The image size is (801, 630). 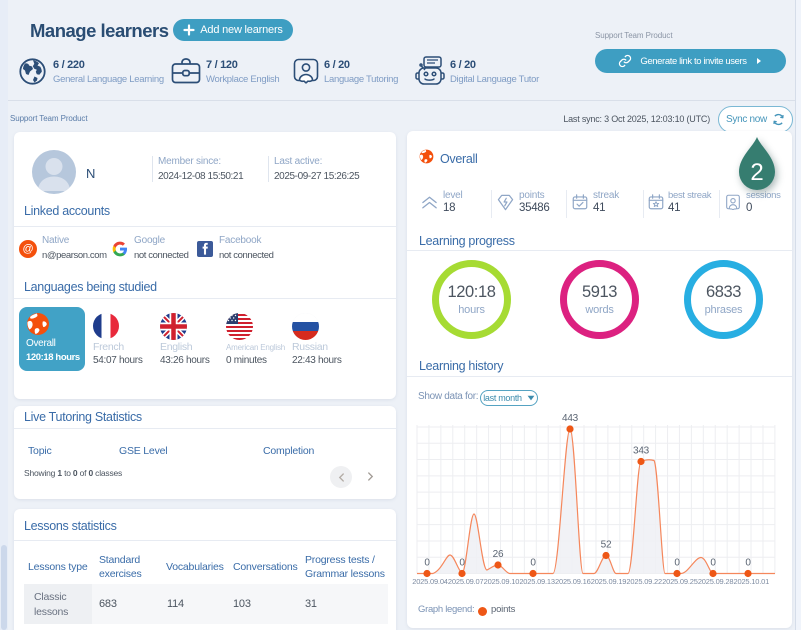 What do you see at coordinates (609, 581) in the screenshot?
I see `svg-text: 2025.09.19` at bounding box center [609, 581].